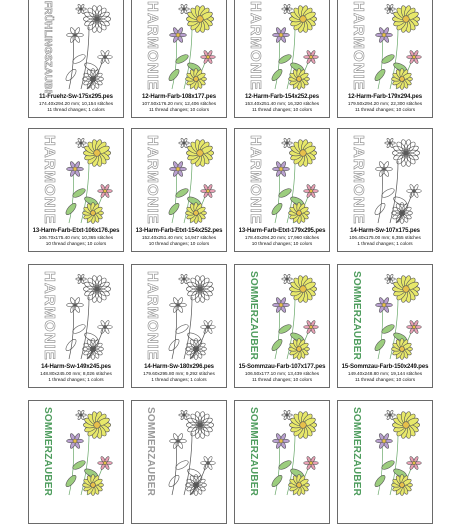 This screenshot has height=524, width=460. Describe the element at coordinates (385, 231) in the screenshot. I see `file-name-label: 14-Harm-Sw-107x175.pes` at that location.